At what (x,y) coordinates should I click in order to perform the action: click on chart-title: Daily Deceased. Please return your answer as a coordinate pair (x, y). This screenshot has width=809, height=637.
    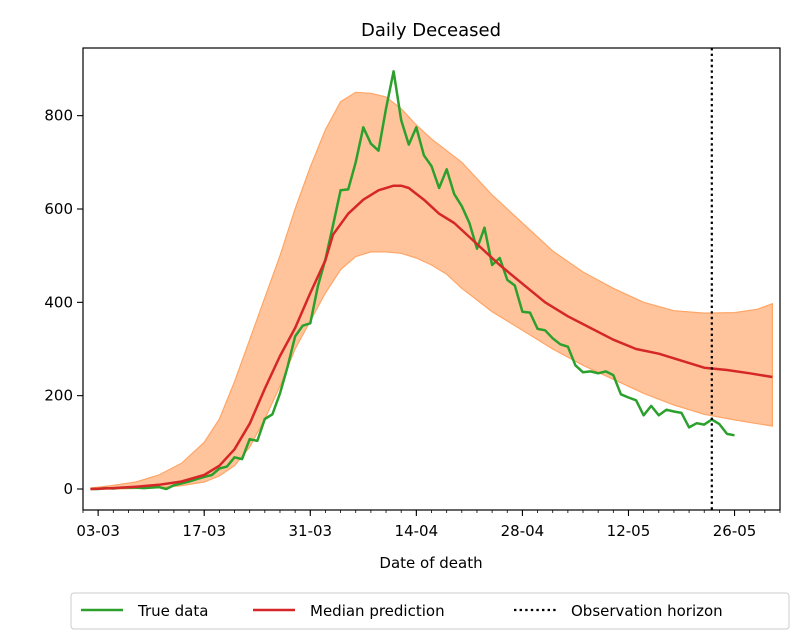
    Looking at the image, I should click on (431, 30).